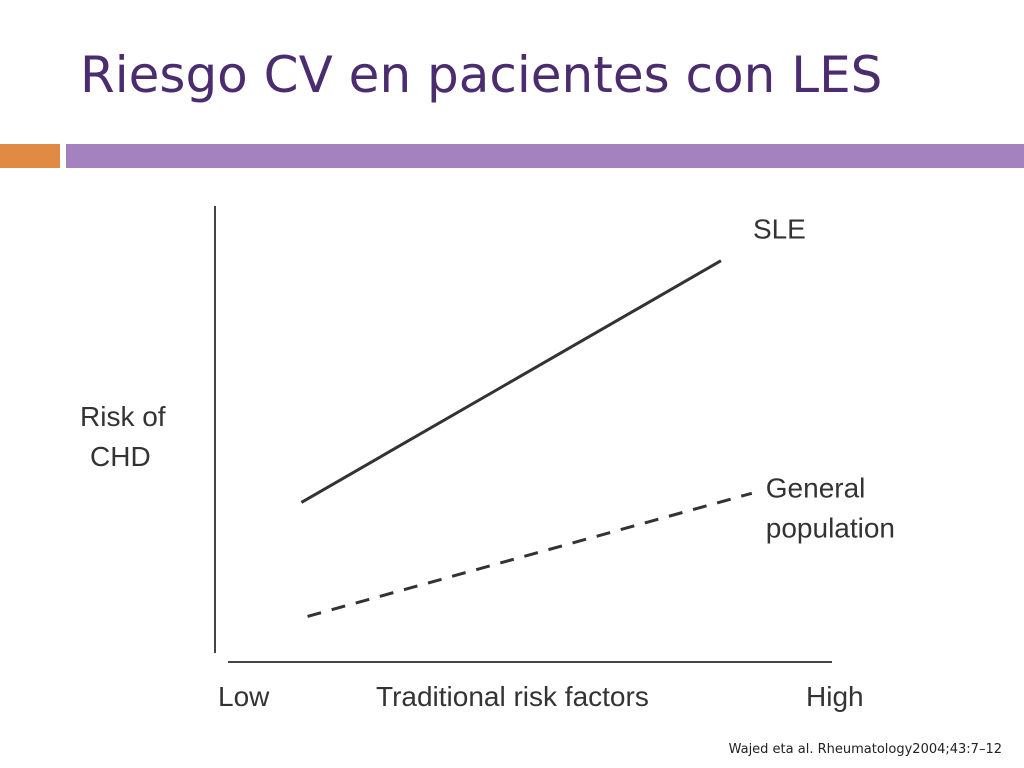  Describe the element at coordinates (816, 487) in the screenshot. I see `series-label-general-population-line-1: General` at that location.